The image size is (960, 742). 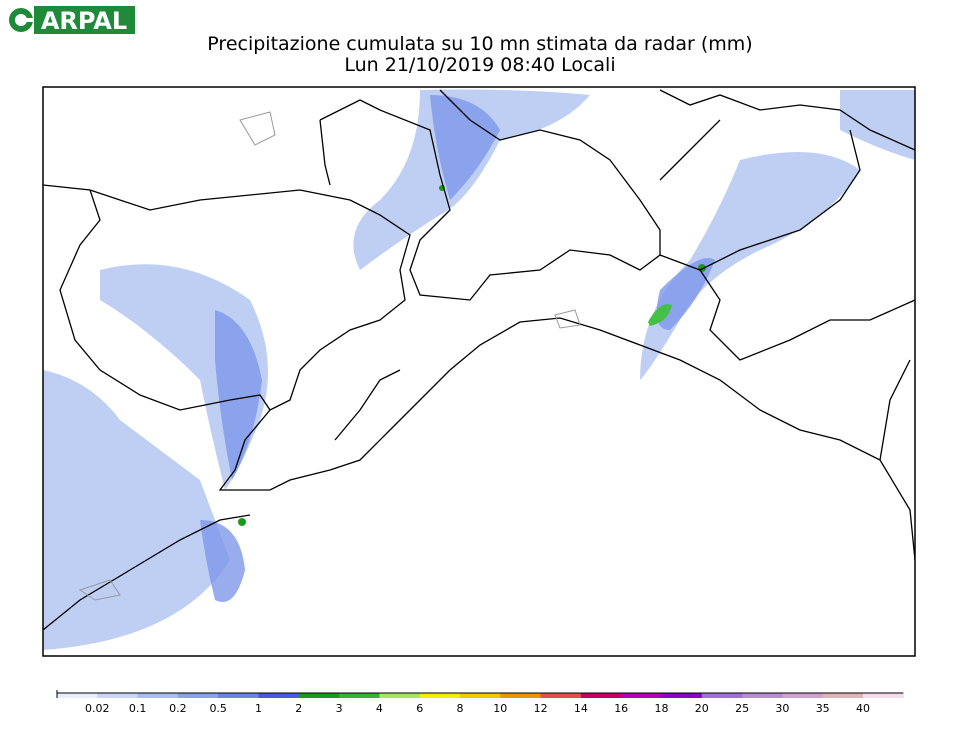 I want to click on logo: ARPAL, so click(x=72, y=20).